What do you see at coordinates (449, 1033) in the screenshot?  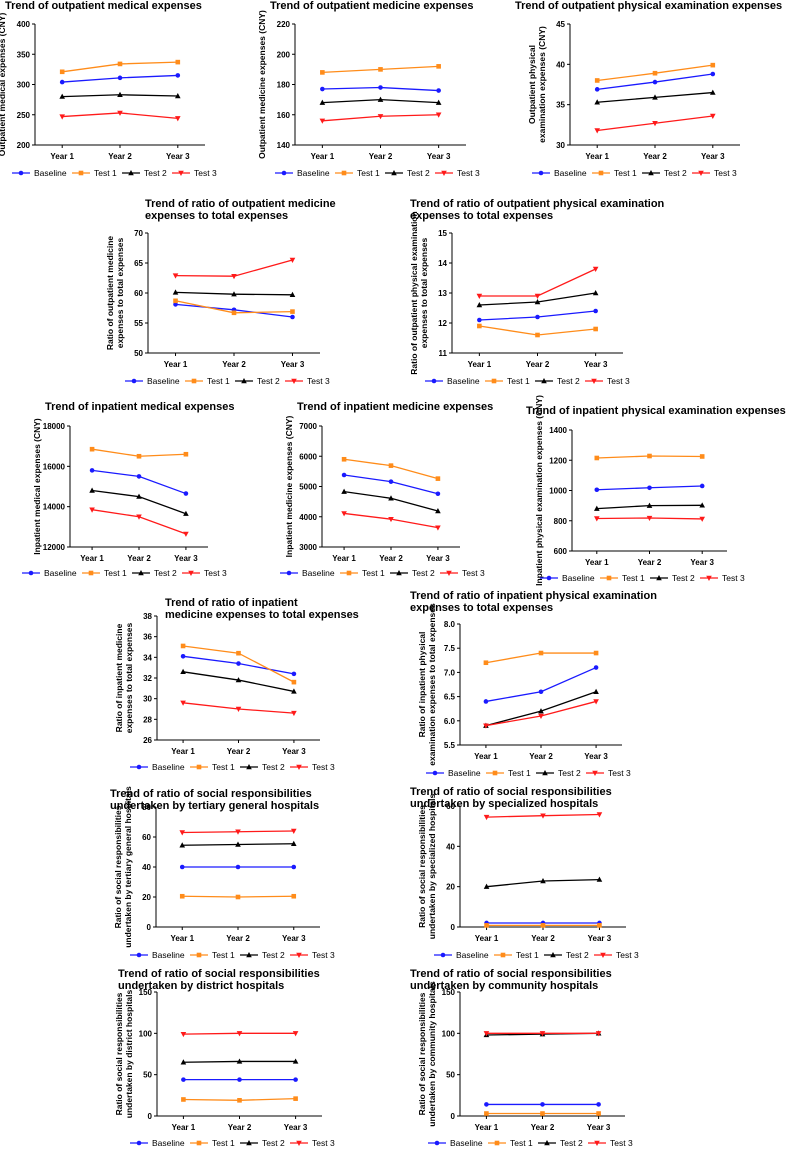 I see `y-tick-label: 100` at bounding box center [449, 1033].